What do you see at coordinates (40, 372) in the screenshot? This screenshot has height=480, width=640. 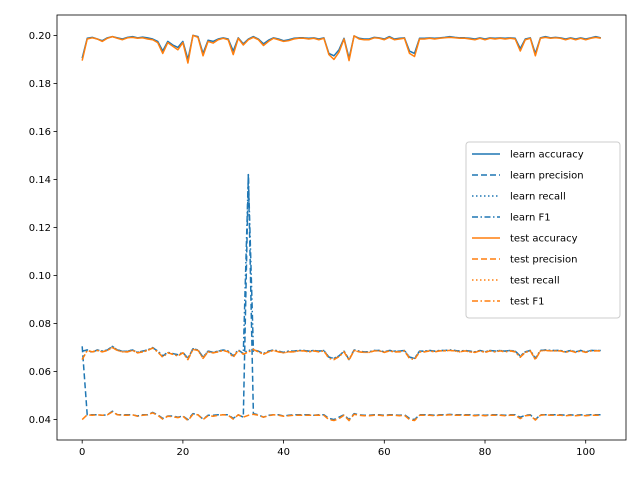 I see `y-tick-label: 0.06` at bounding box center [40, 372].